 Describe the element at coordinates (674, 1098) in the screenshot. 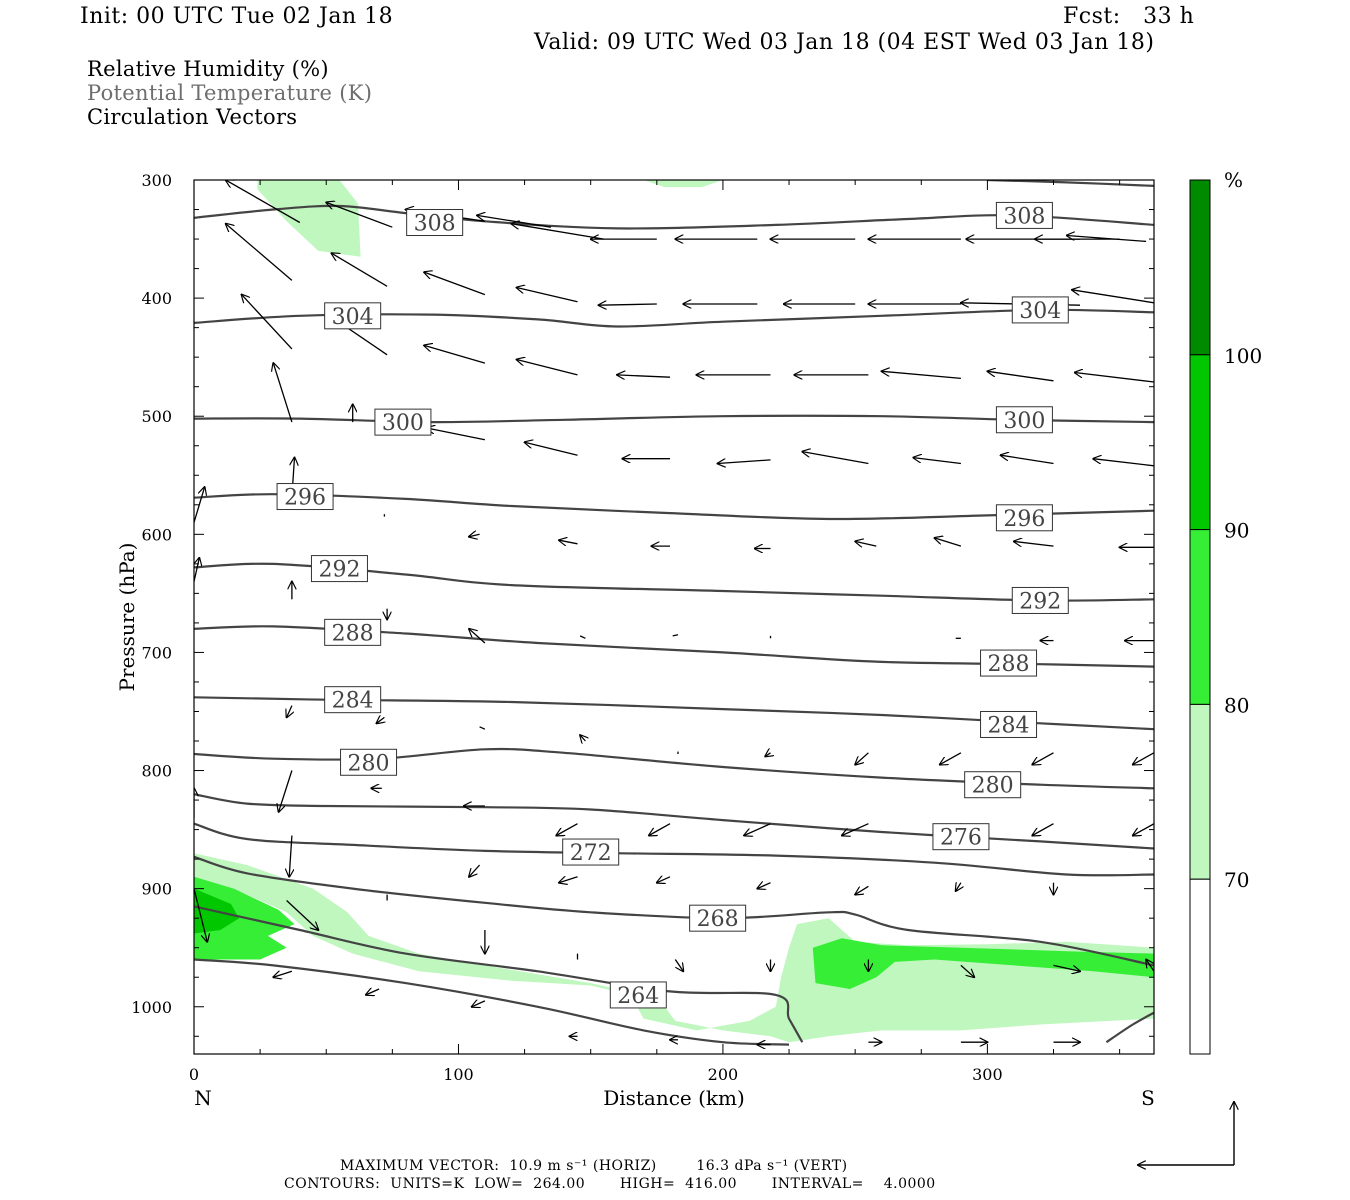

I see `x-axis-title: Distance (km)` at that location.